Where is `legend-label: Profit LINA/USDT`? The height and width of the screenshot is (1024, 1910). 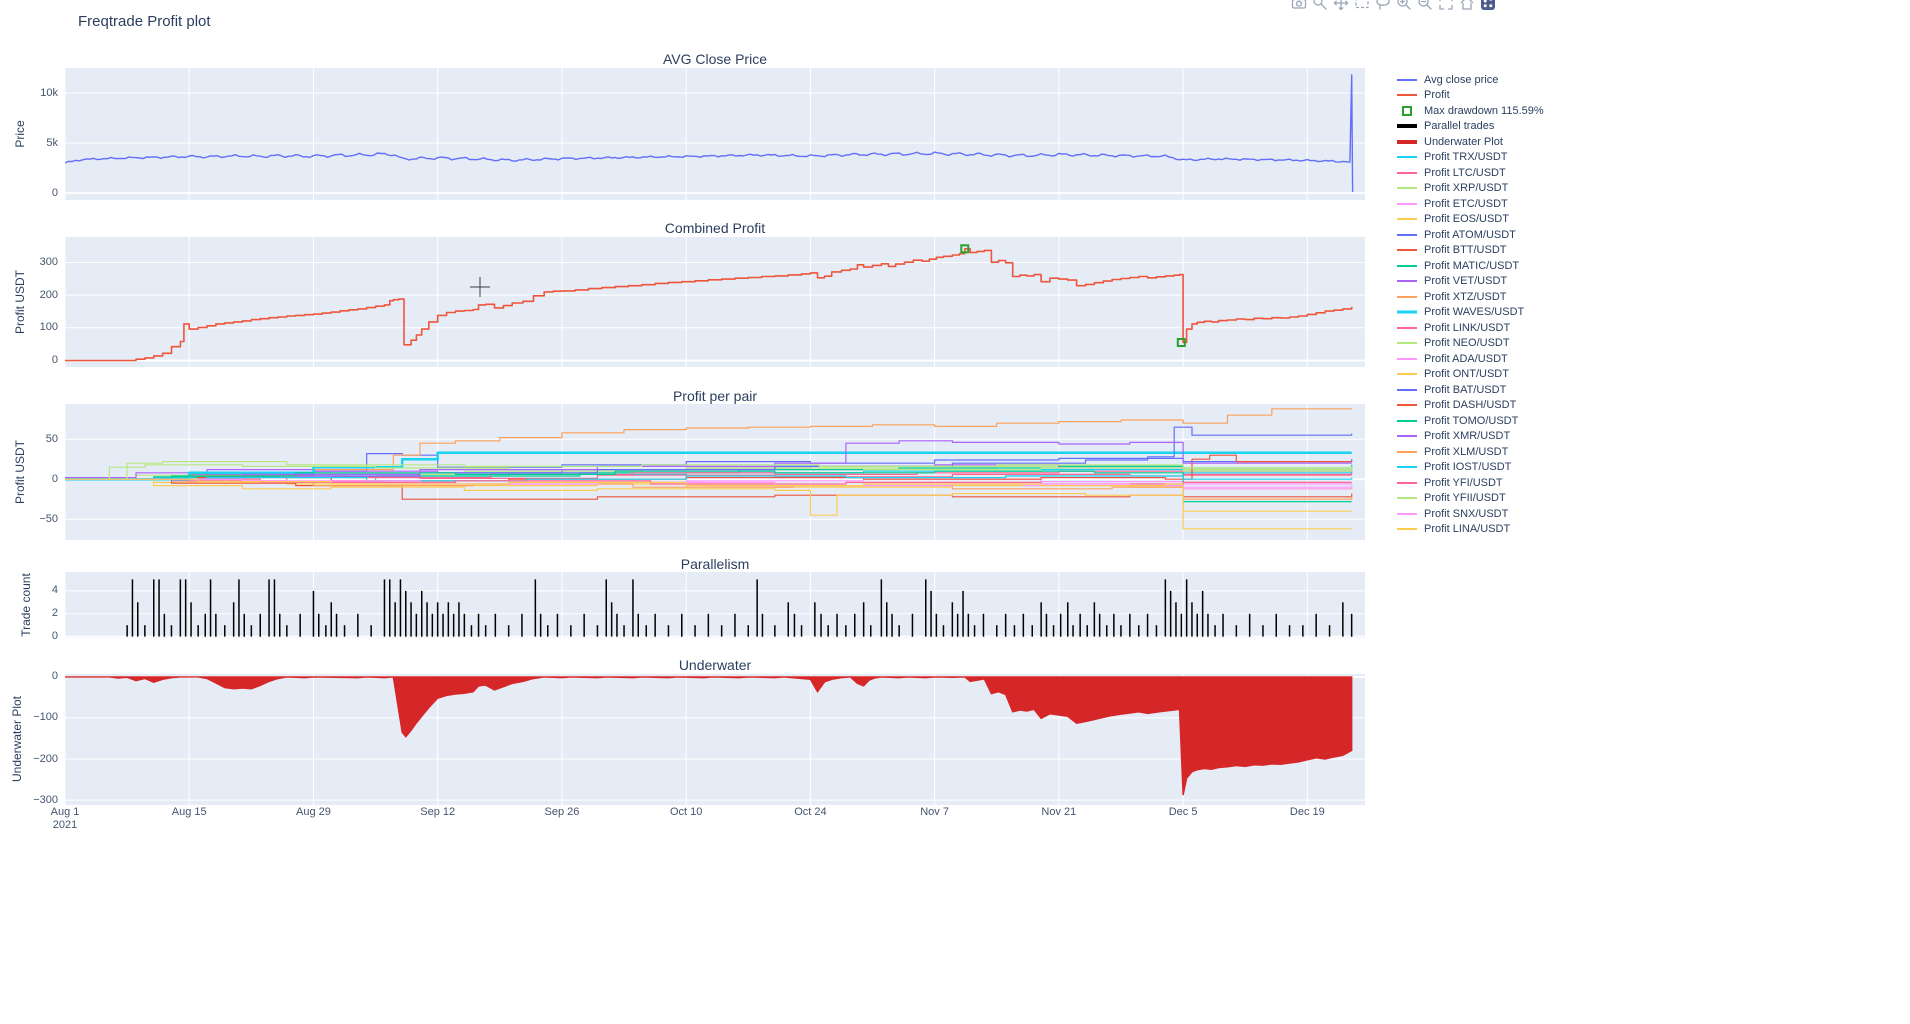
legend-label: Profit LINA/USDT is located at coordinates (1467, 529).